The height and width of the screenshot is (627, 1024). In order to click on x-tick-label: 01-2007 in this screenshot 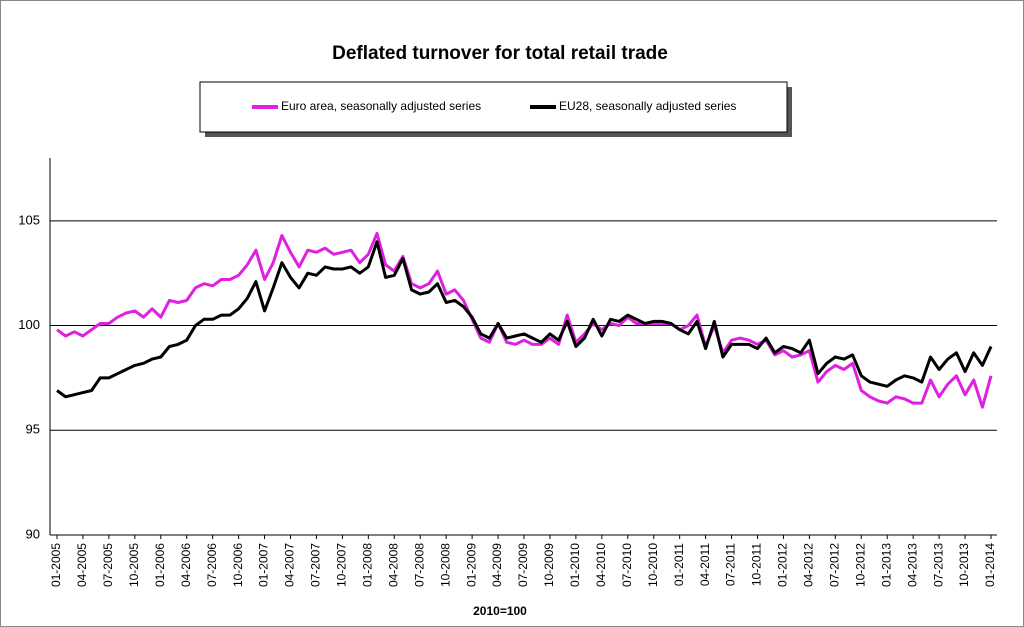, I will do `click(264, 565)`.